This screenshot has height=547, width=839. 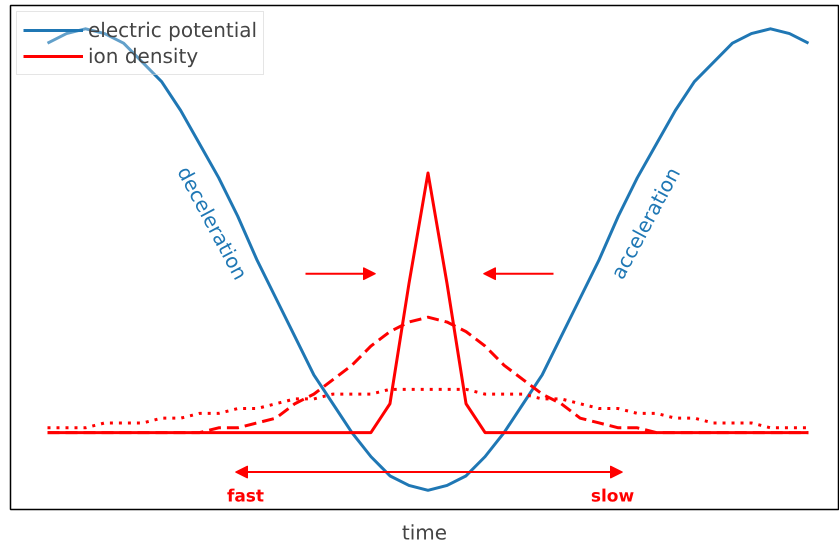 What do you see at coordinates (425, 532) in the screenshot?
I see `x-axis-title: time` at bounding box center [425, 532].